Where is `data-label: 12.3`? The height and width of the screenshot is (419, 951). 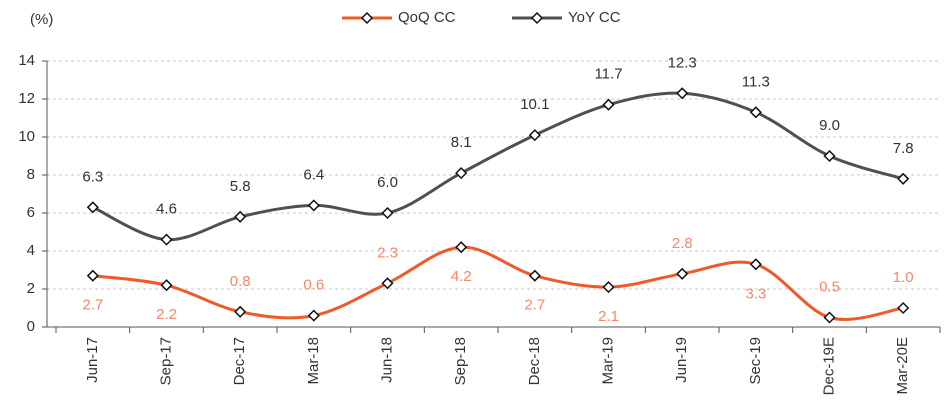 data-label: 12.3 is located at coordinates (682, 62).